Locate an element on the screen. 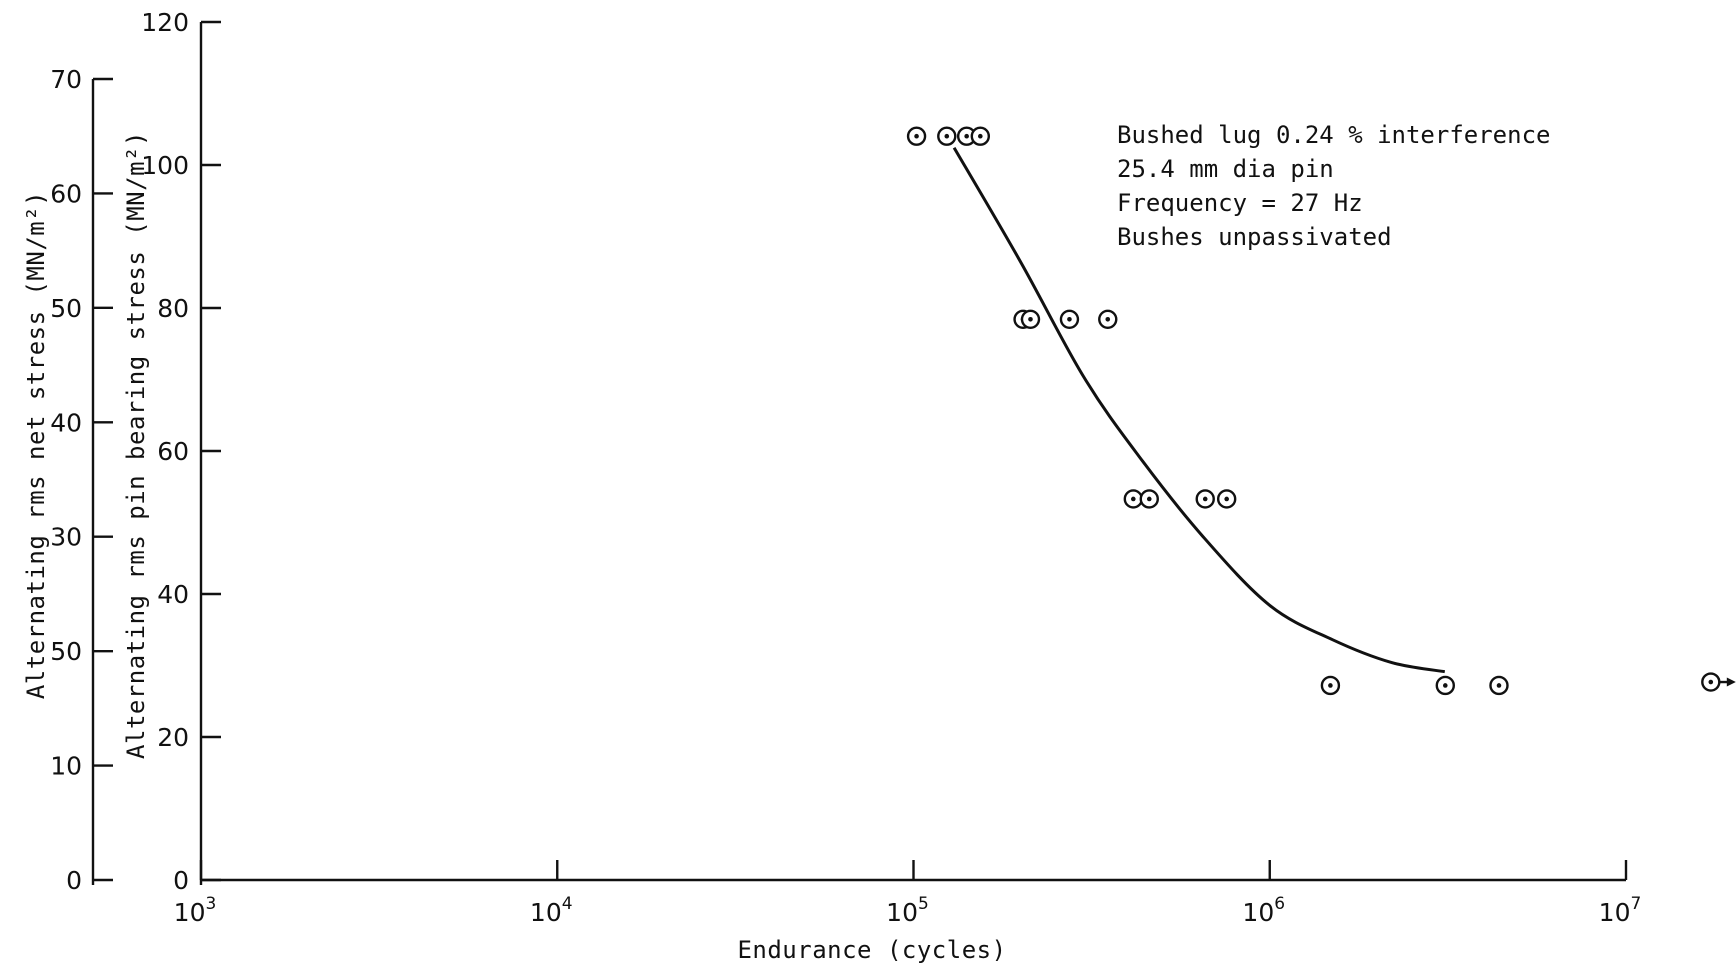 Image resolution: width=1736 pixels, height=968 pixels. inner-y-tick-label: 0 is located at coordinates (181, 880).